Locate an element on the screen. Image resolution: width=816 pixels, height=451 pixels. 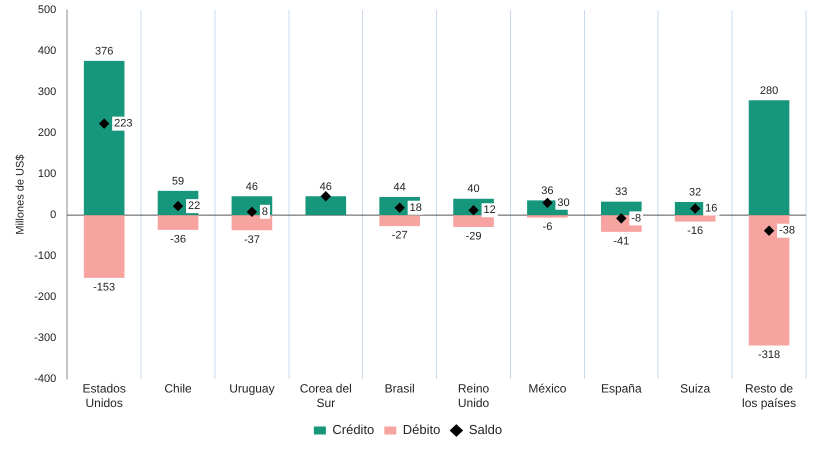
legend-label: Saldo is located at coordinates (485, 430).